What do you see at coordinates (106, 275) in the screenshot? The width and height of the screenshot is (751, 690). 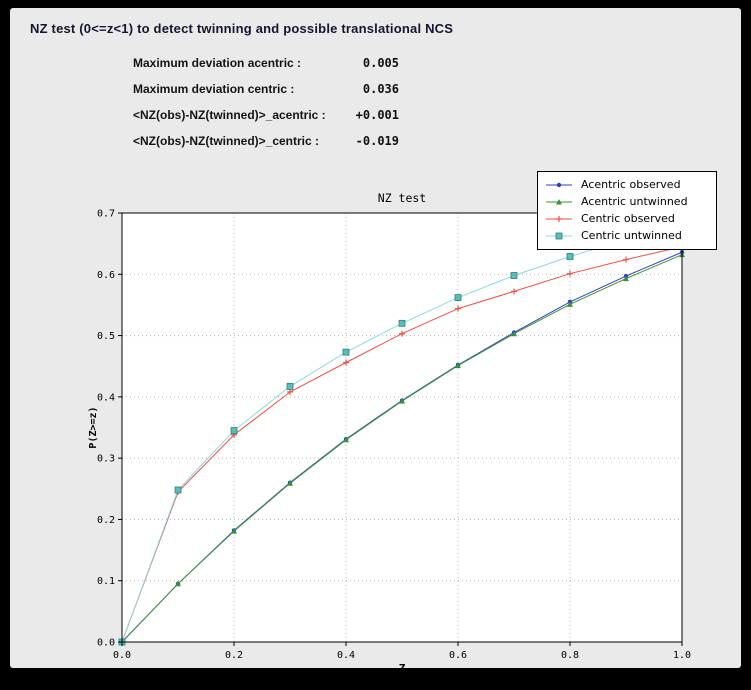 I see `y-tick-label: 0.6` at bounding box center [106, 275].